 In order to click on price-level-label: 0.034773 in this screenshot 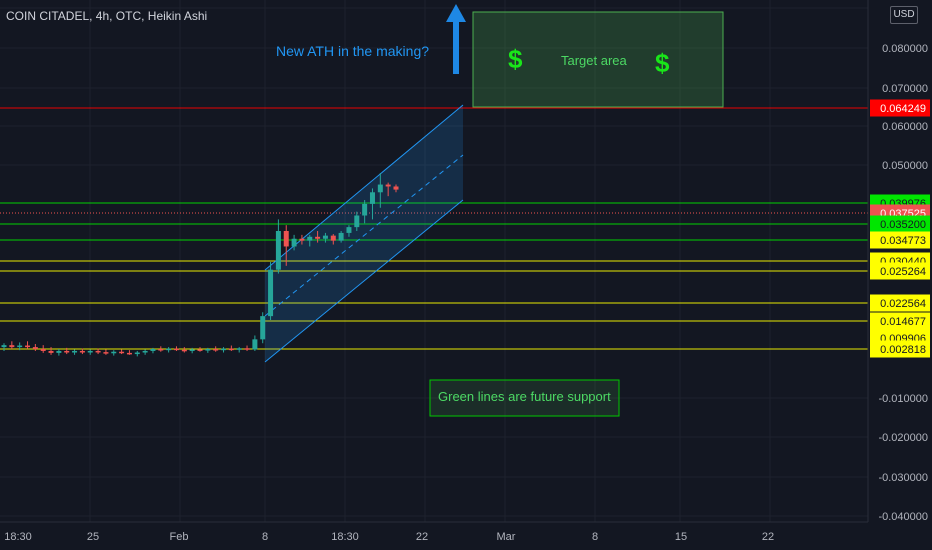, I will do `click(903, 241)`.